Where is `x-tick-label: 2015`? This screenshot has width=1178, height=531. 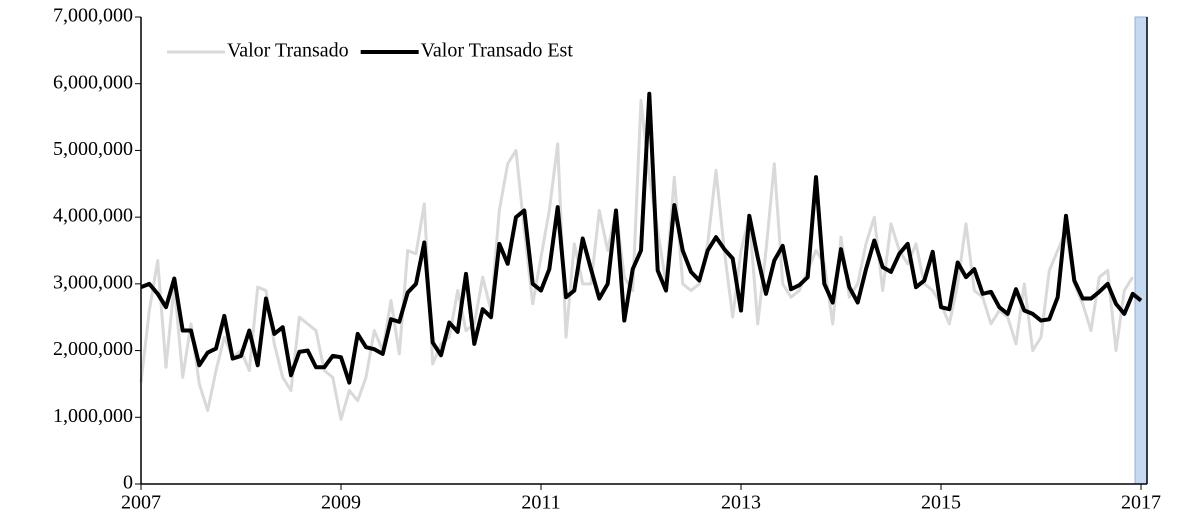 x-tick-label: 2015 is located at coordinates (941, 503).